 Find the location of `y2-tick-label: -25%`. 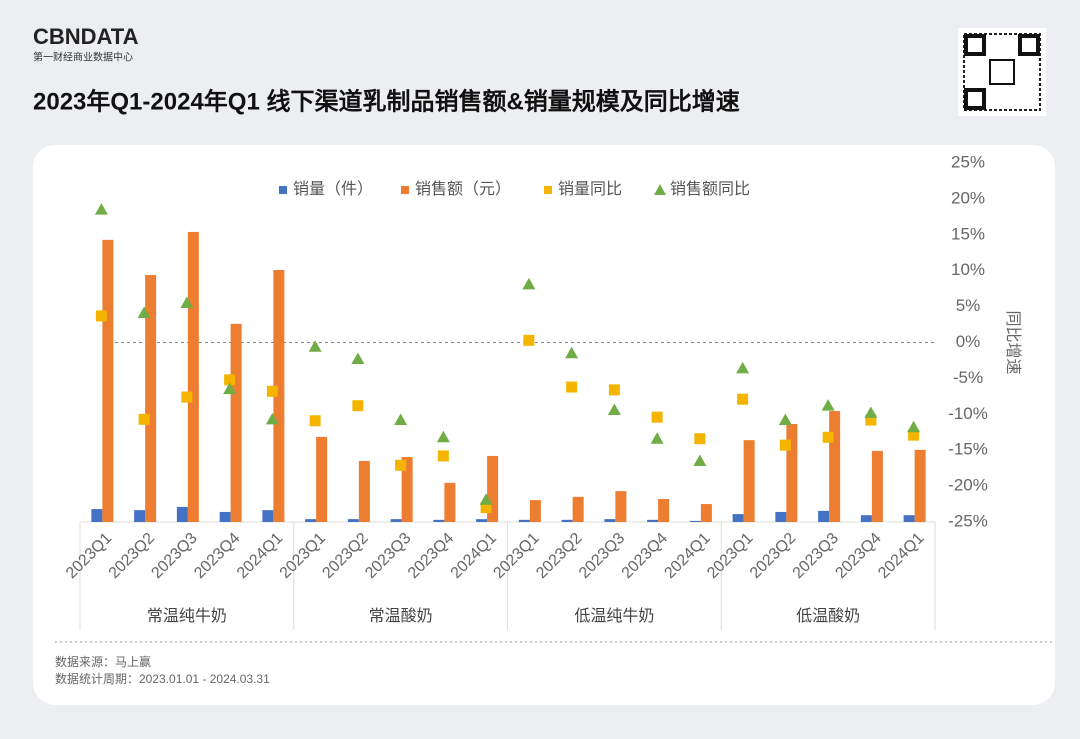

y2-tick-label: -25% is located at coordinates (968, 520).